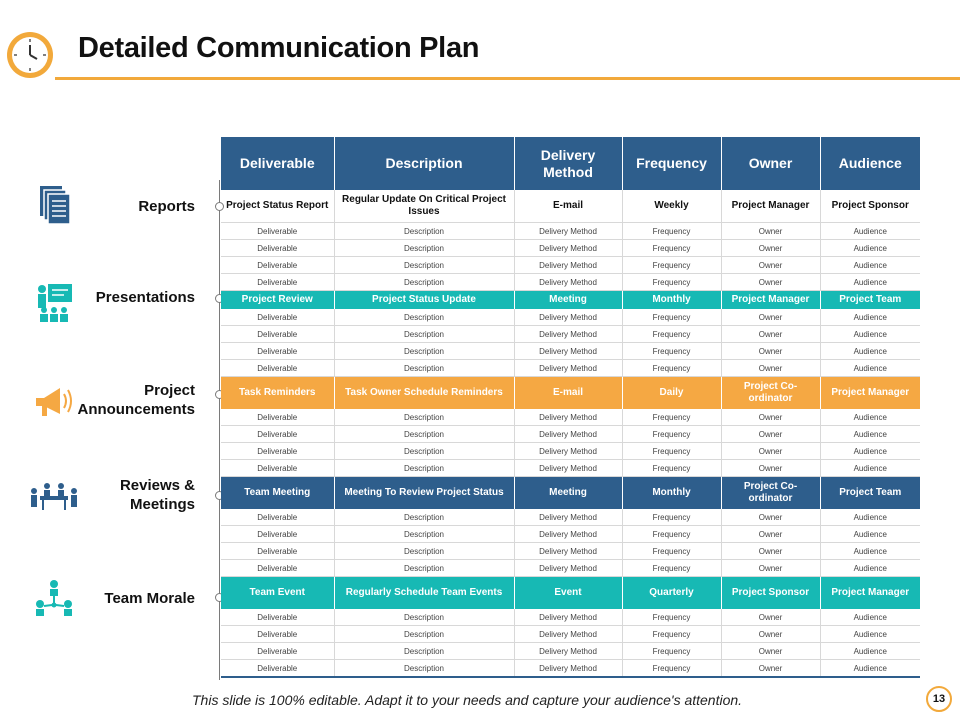 This screenshot has height=720, width=960. Describe the element at coordinates (55, 303) in the screenshot. I see `presentation-icon` at that location.